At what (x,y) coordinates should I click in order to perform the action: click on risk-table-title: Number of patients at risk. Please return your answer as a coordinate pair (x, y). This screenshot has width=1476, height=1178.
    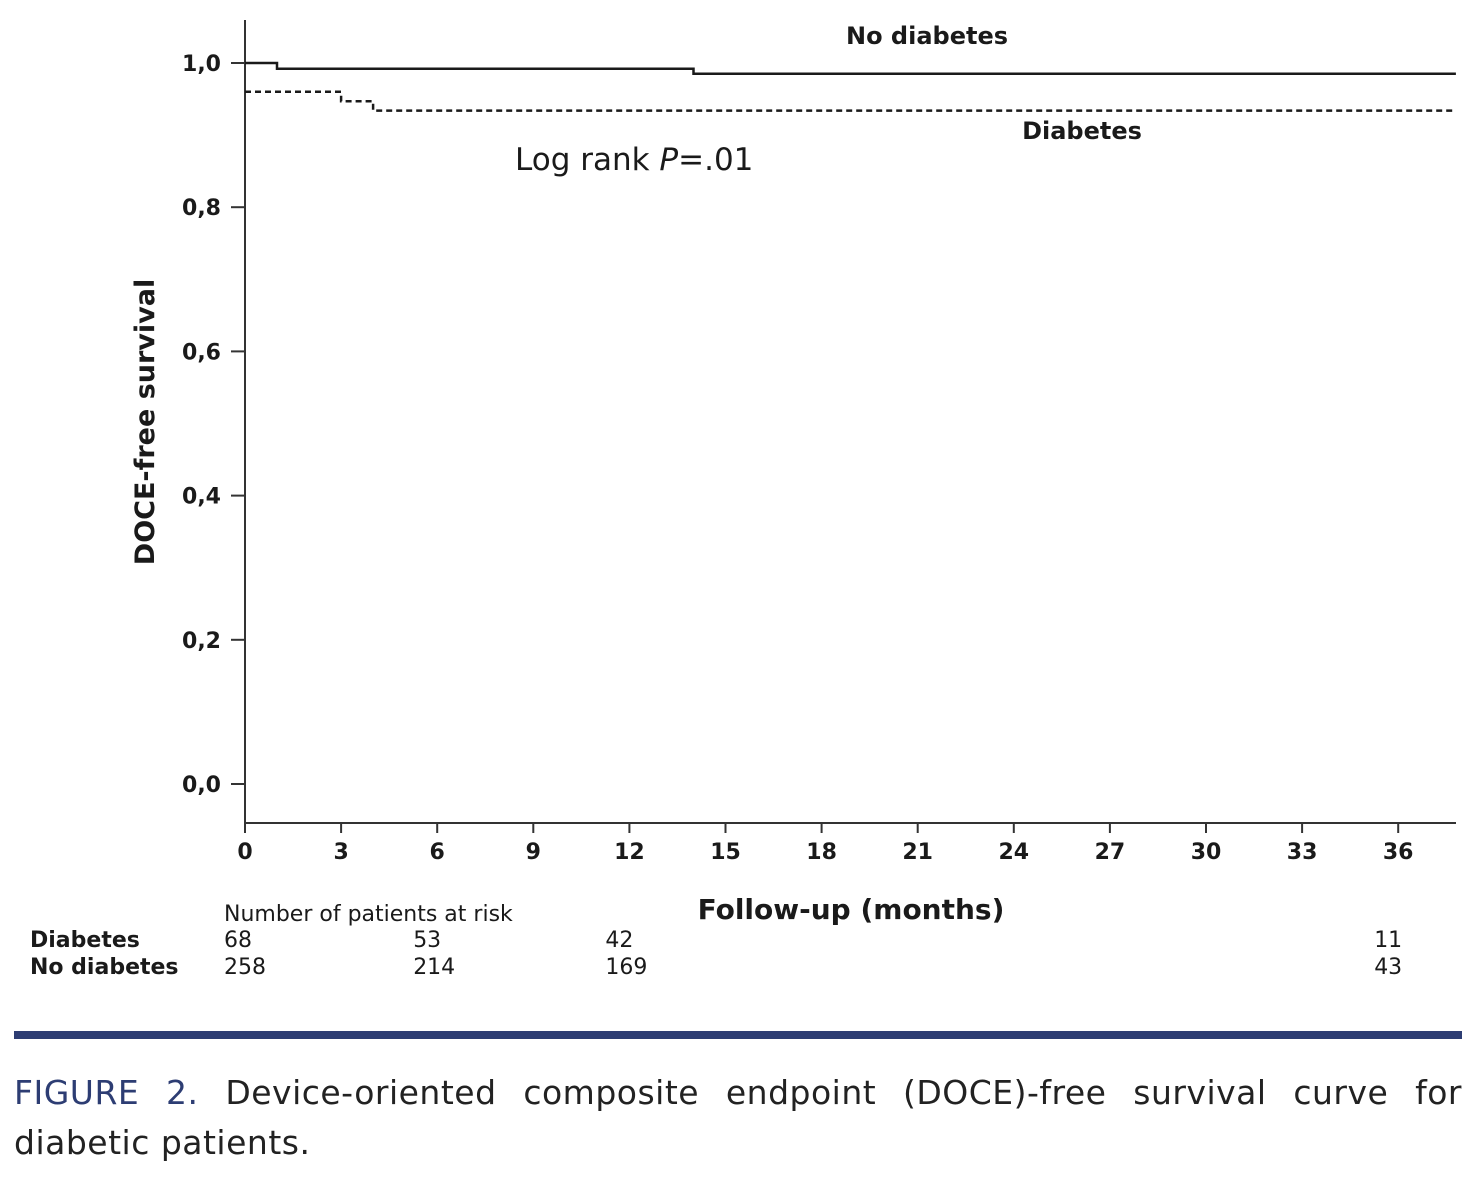
    Looking at the image, I should click on (368, 914).